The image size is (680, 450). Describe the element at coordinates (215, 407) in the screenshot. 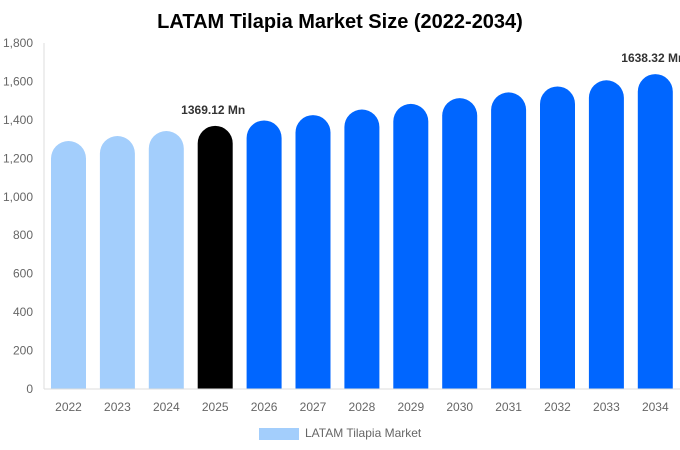

I see `x-tick-label: 2025` at that location.